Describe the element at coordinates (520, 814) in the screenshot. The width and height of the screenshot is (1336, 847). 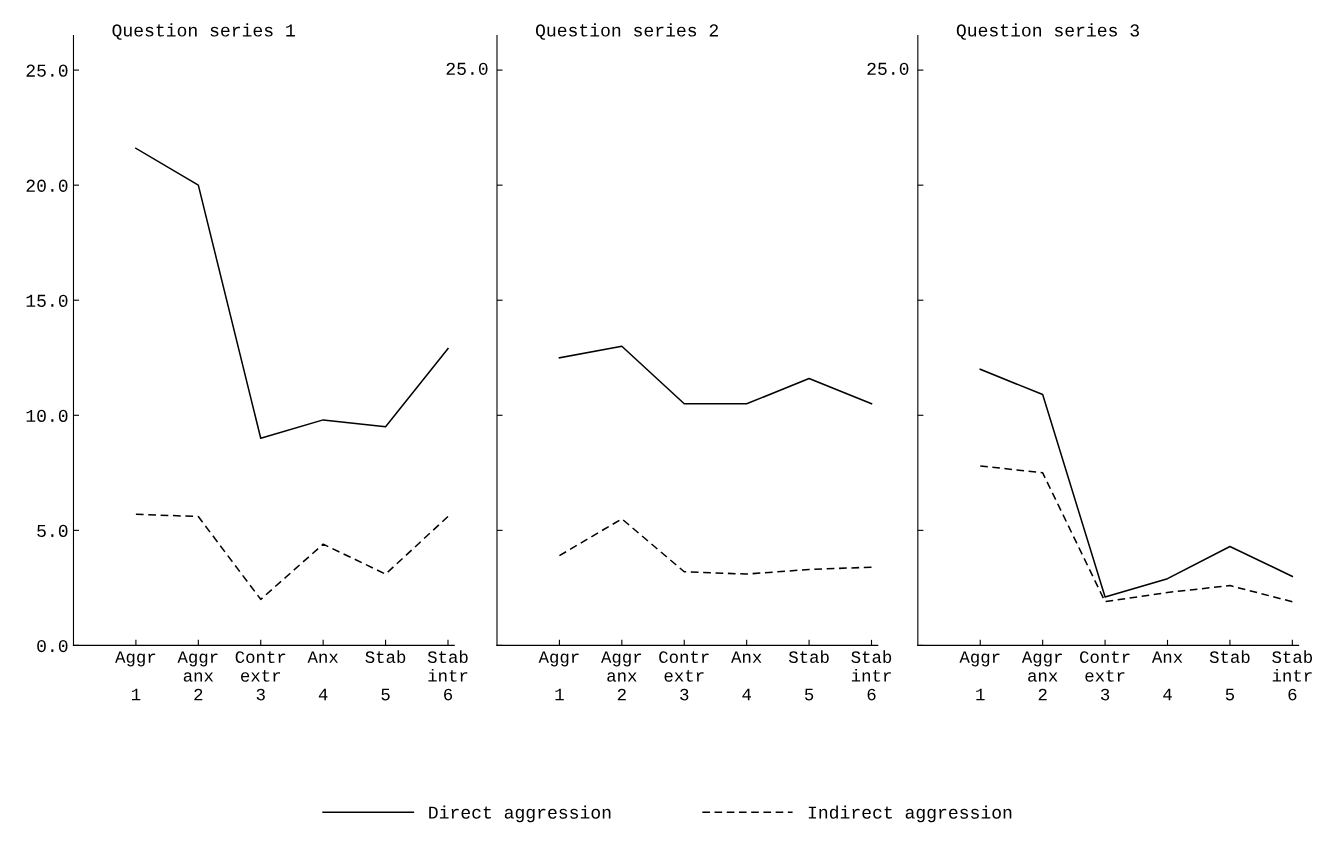
I see `legend-label: Direct aggression` at that location.